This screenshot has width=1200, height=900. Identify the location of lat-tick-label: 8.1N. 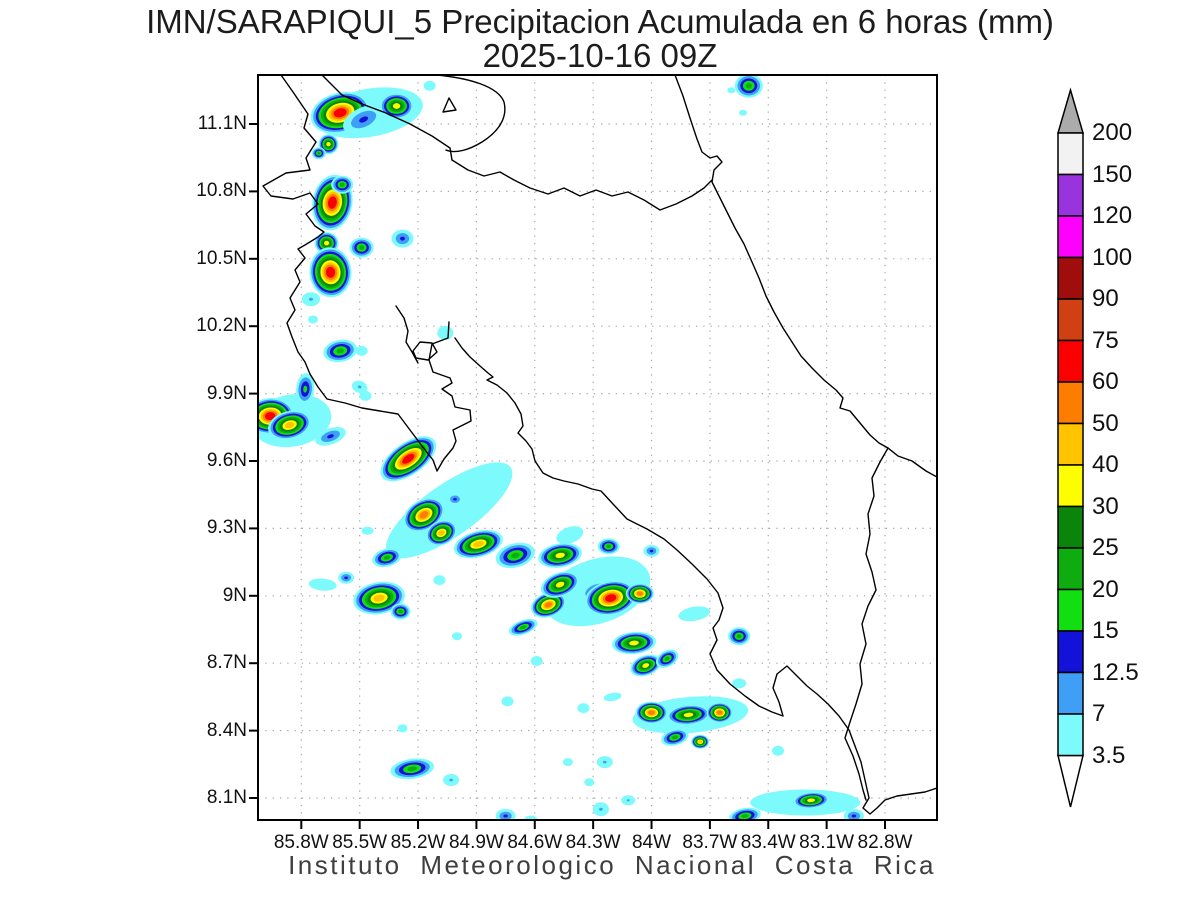
(226, 797).